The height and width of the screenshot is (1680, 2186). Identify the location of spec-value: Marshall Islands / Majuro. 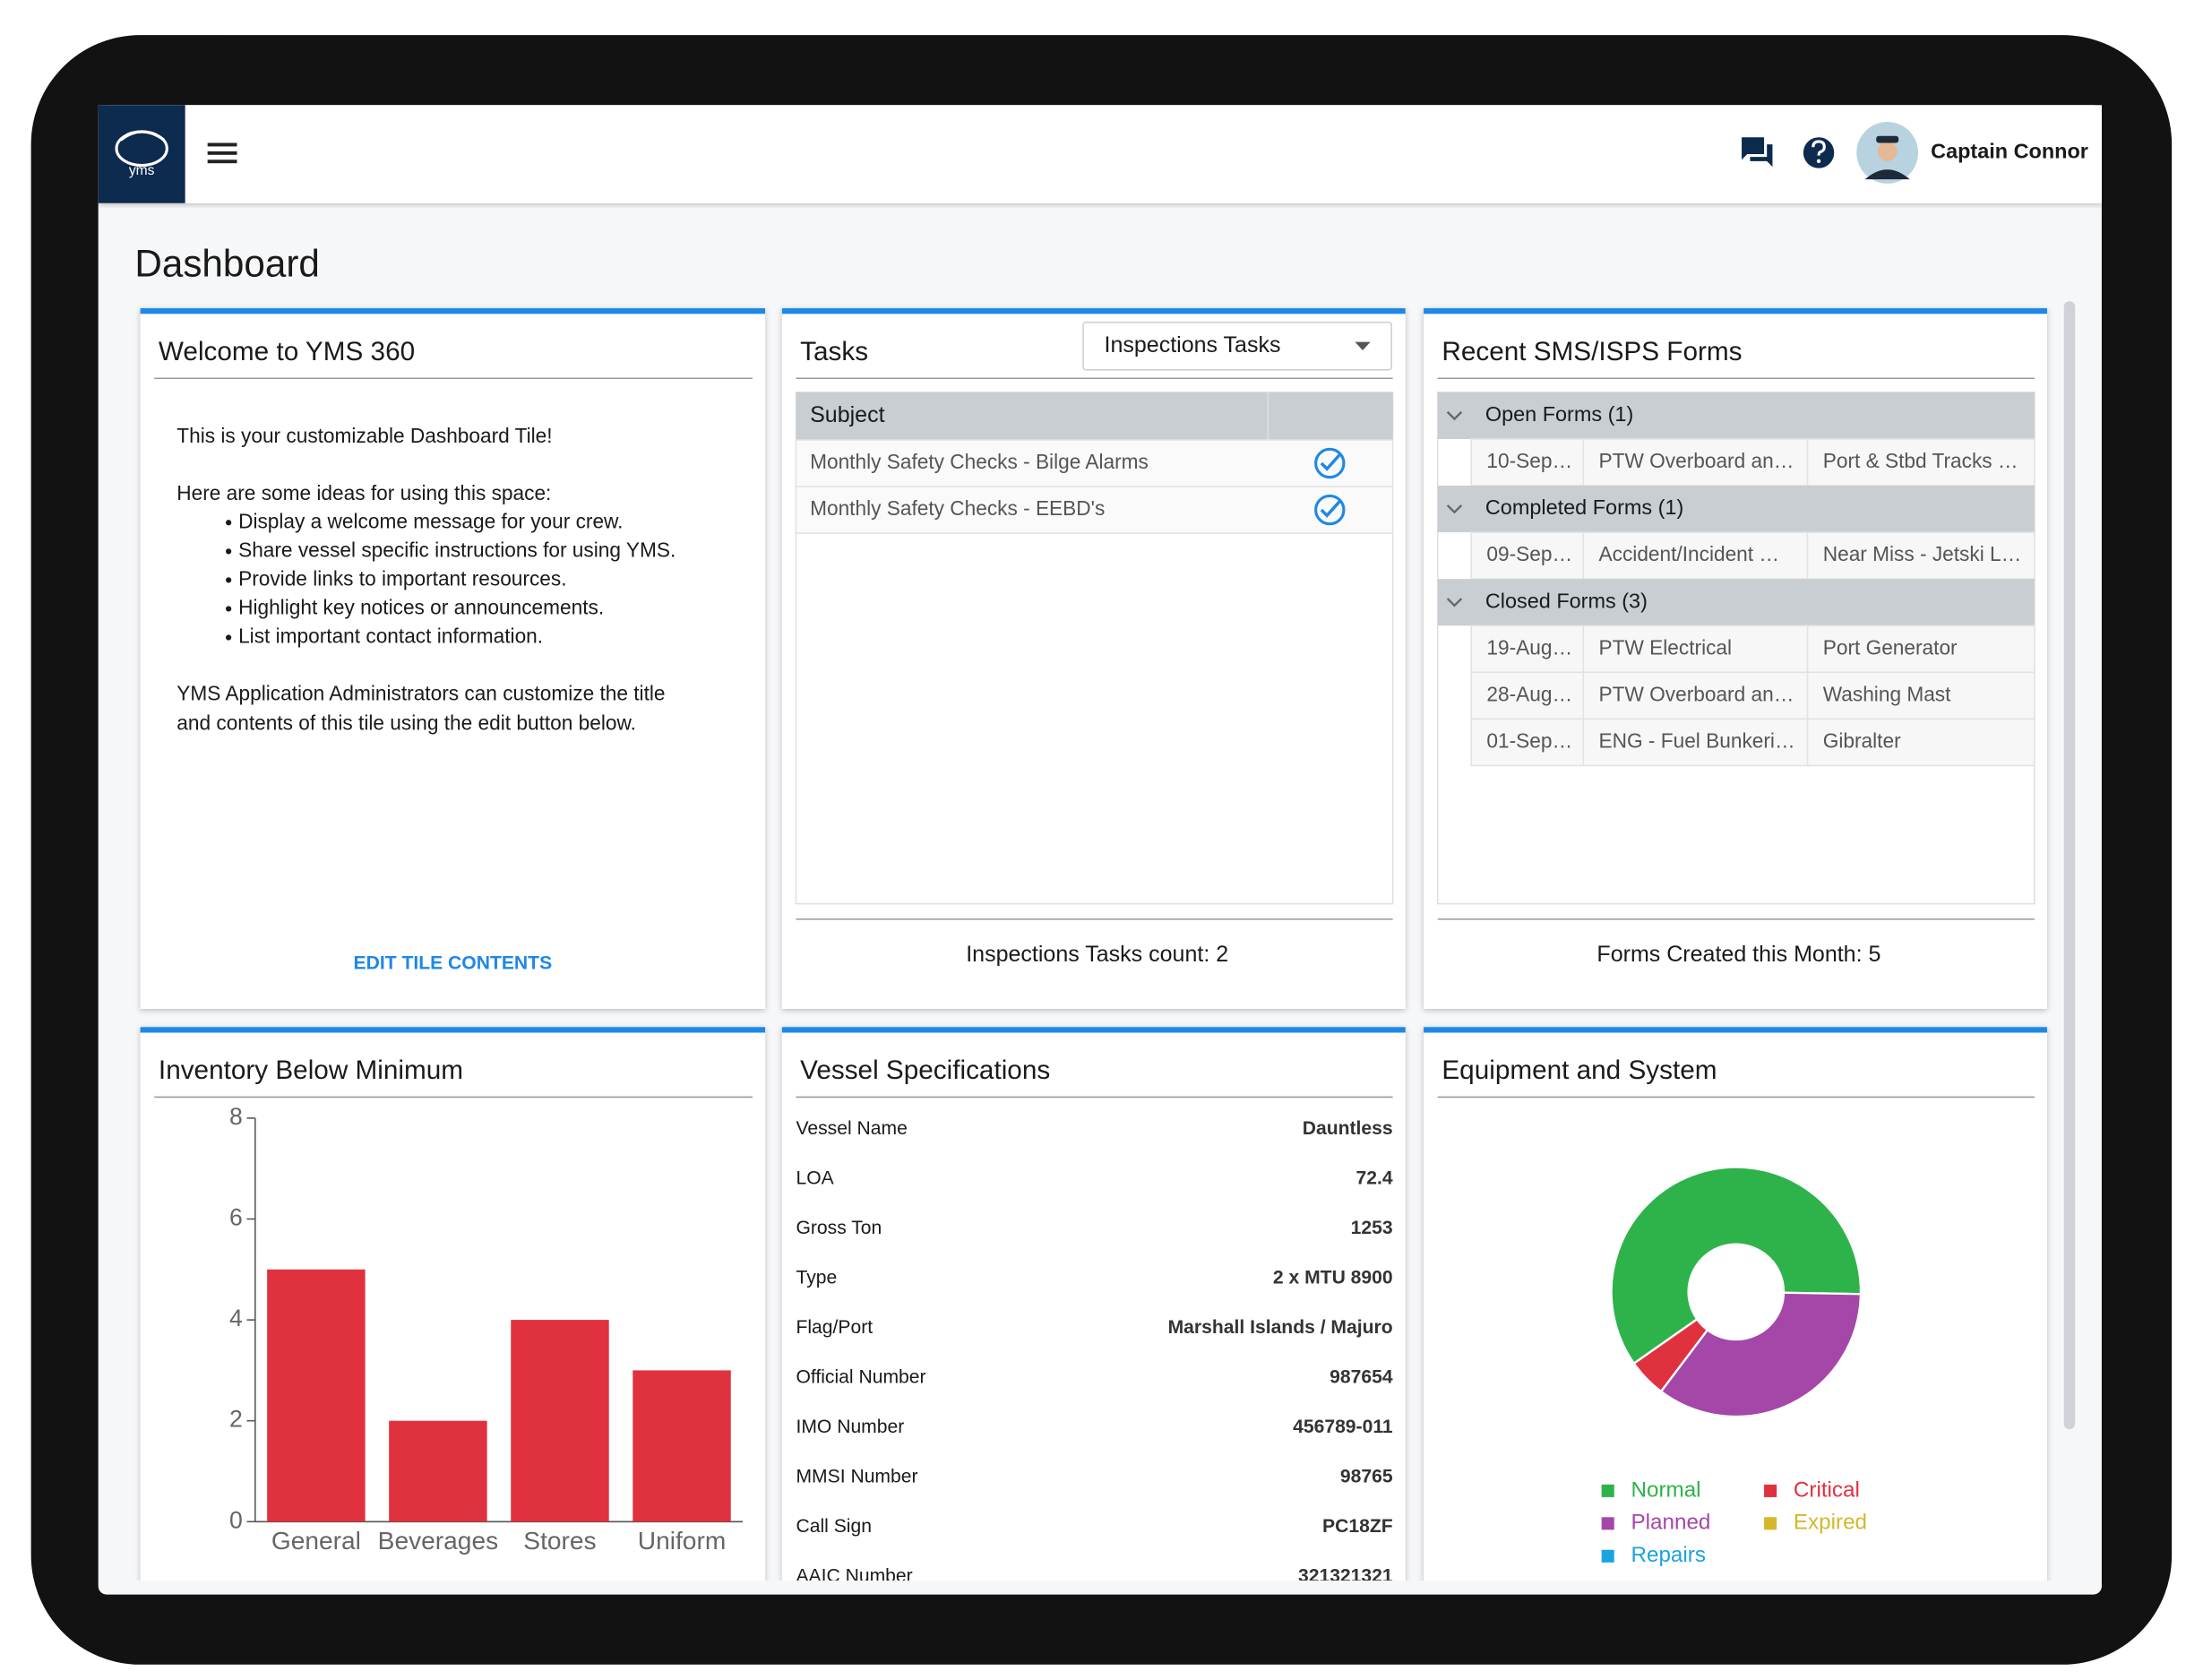
(1280, 1328).